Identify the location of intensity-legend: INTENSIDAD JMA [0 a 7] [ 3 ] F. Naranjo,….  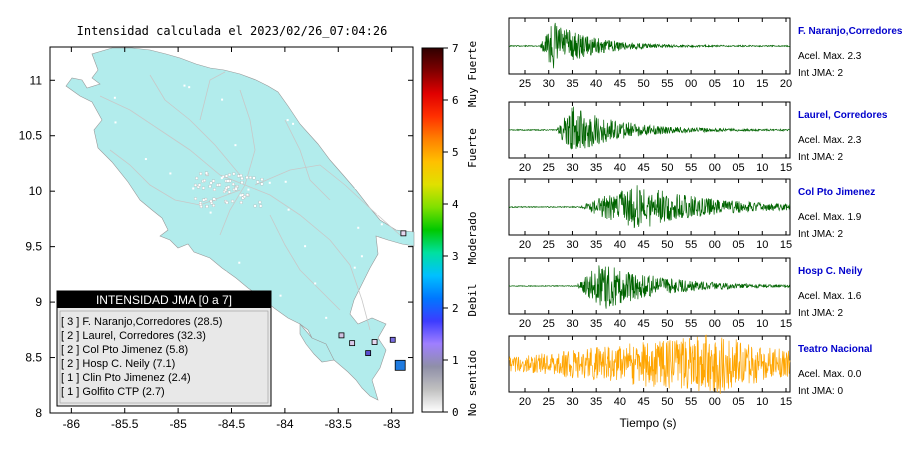
(164, 348).